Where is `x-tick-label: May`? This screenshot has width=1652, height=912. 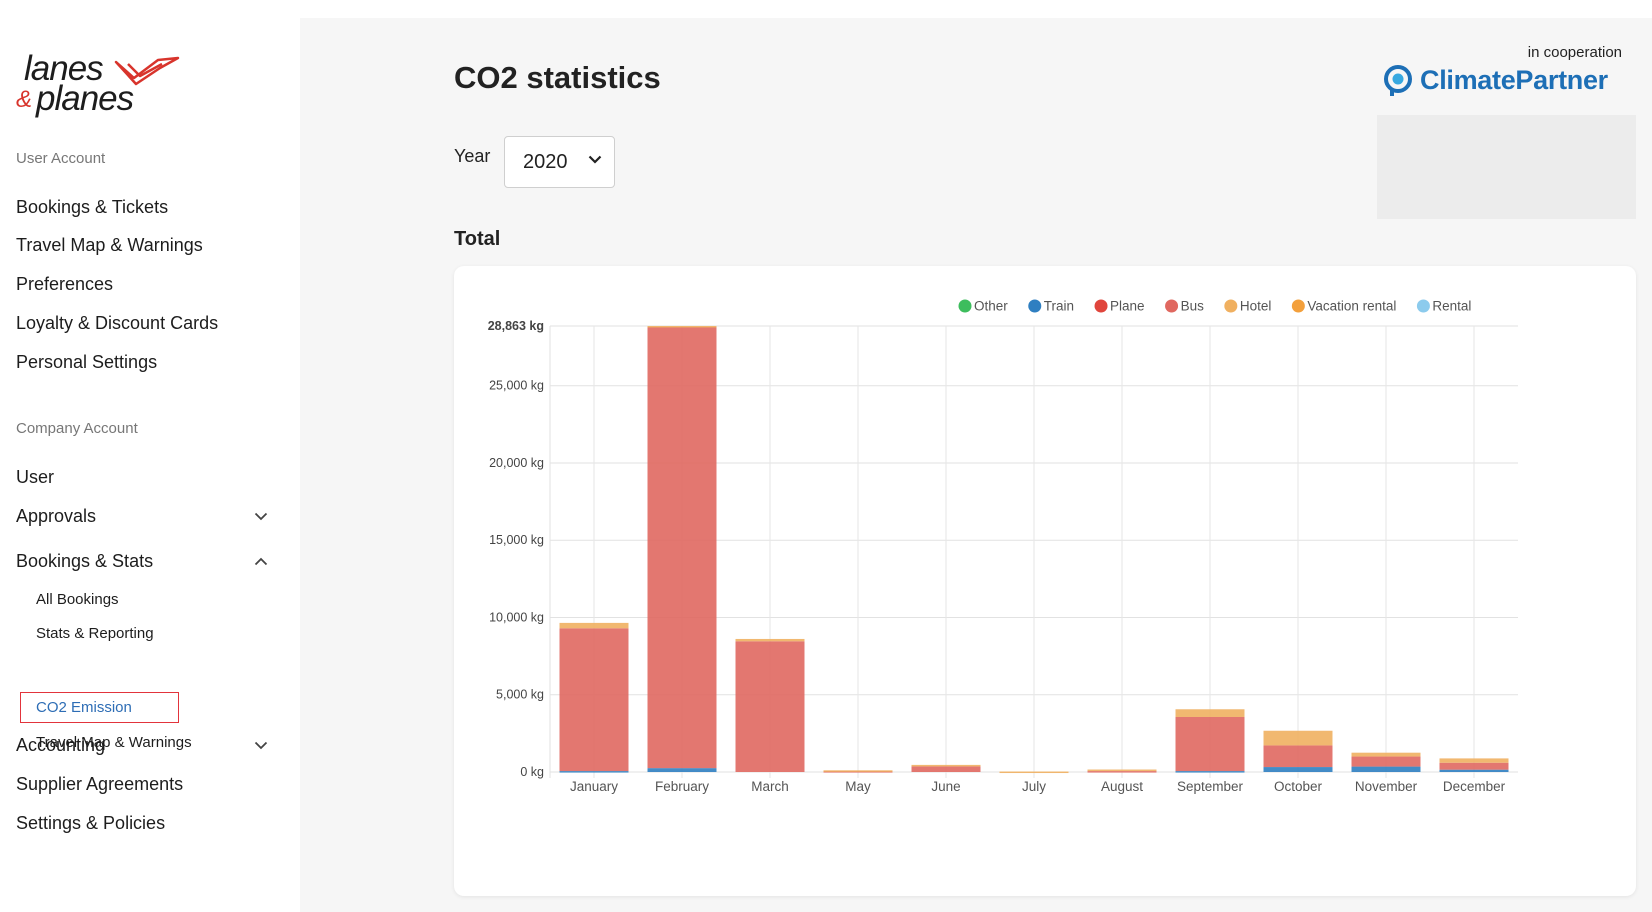 x-tick-label: May is located at coordinates (858, 786).